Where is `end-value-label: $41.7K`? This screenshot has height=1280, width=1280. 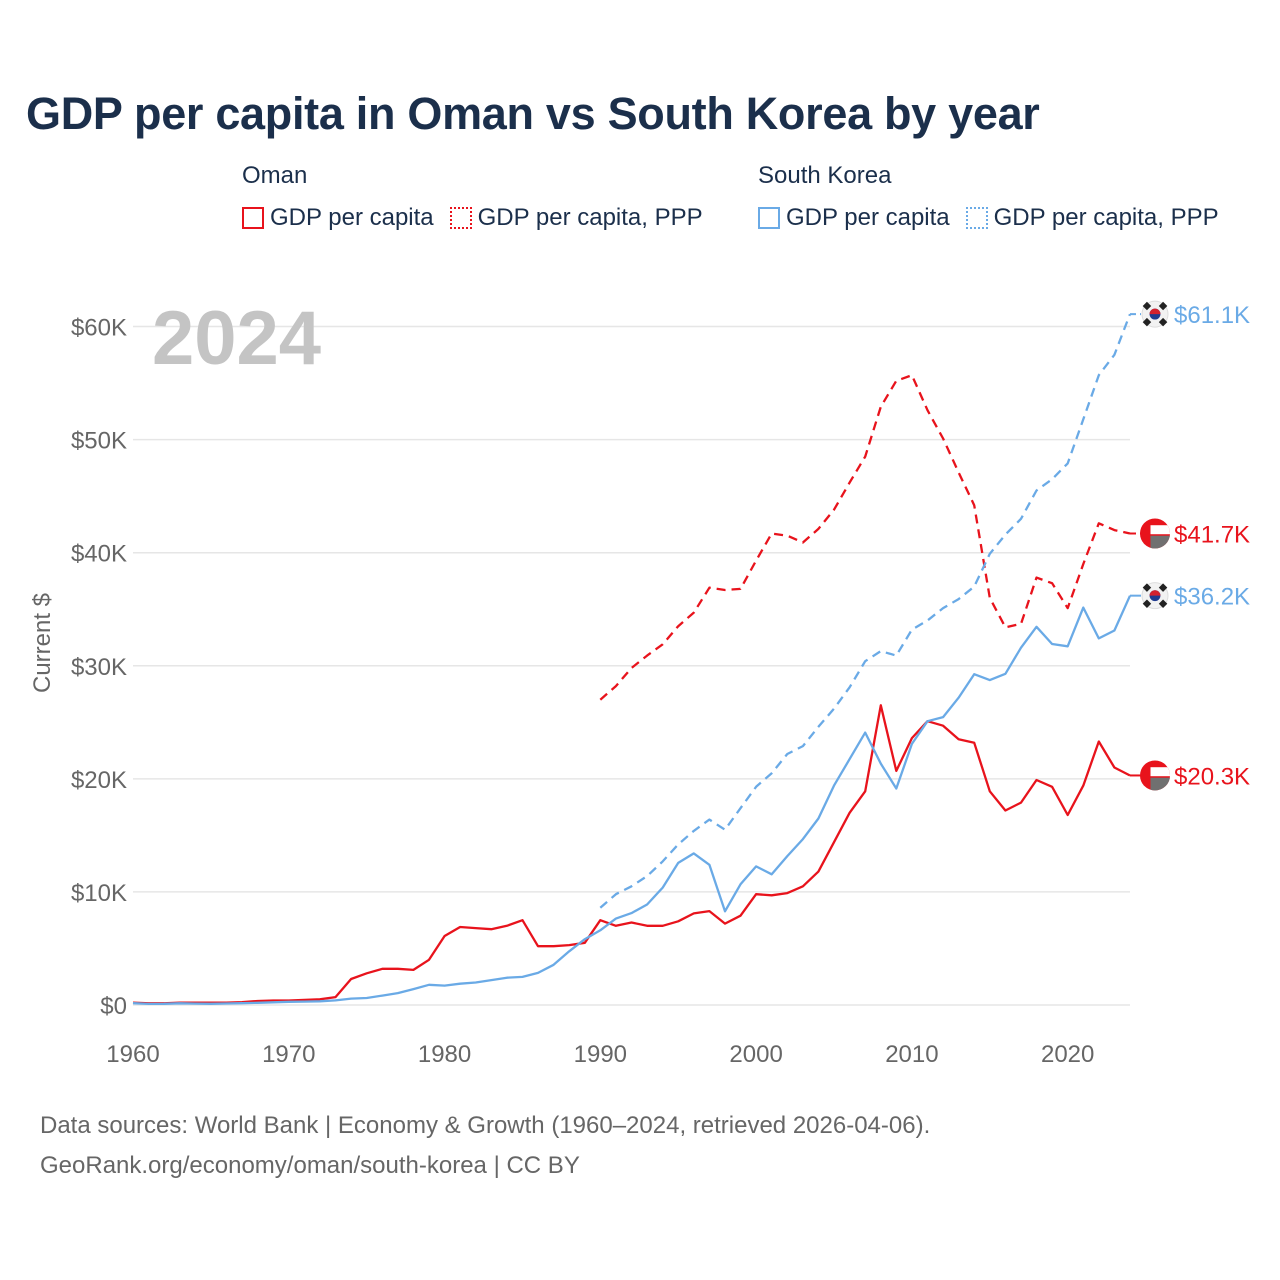
end-value-label: $41.7K is located at coordinates (1212, 534).